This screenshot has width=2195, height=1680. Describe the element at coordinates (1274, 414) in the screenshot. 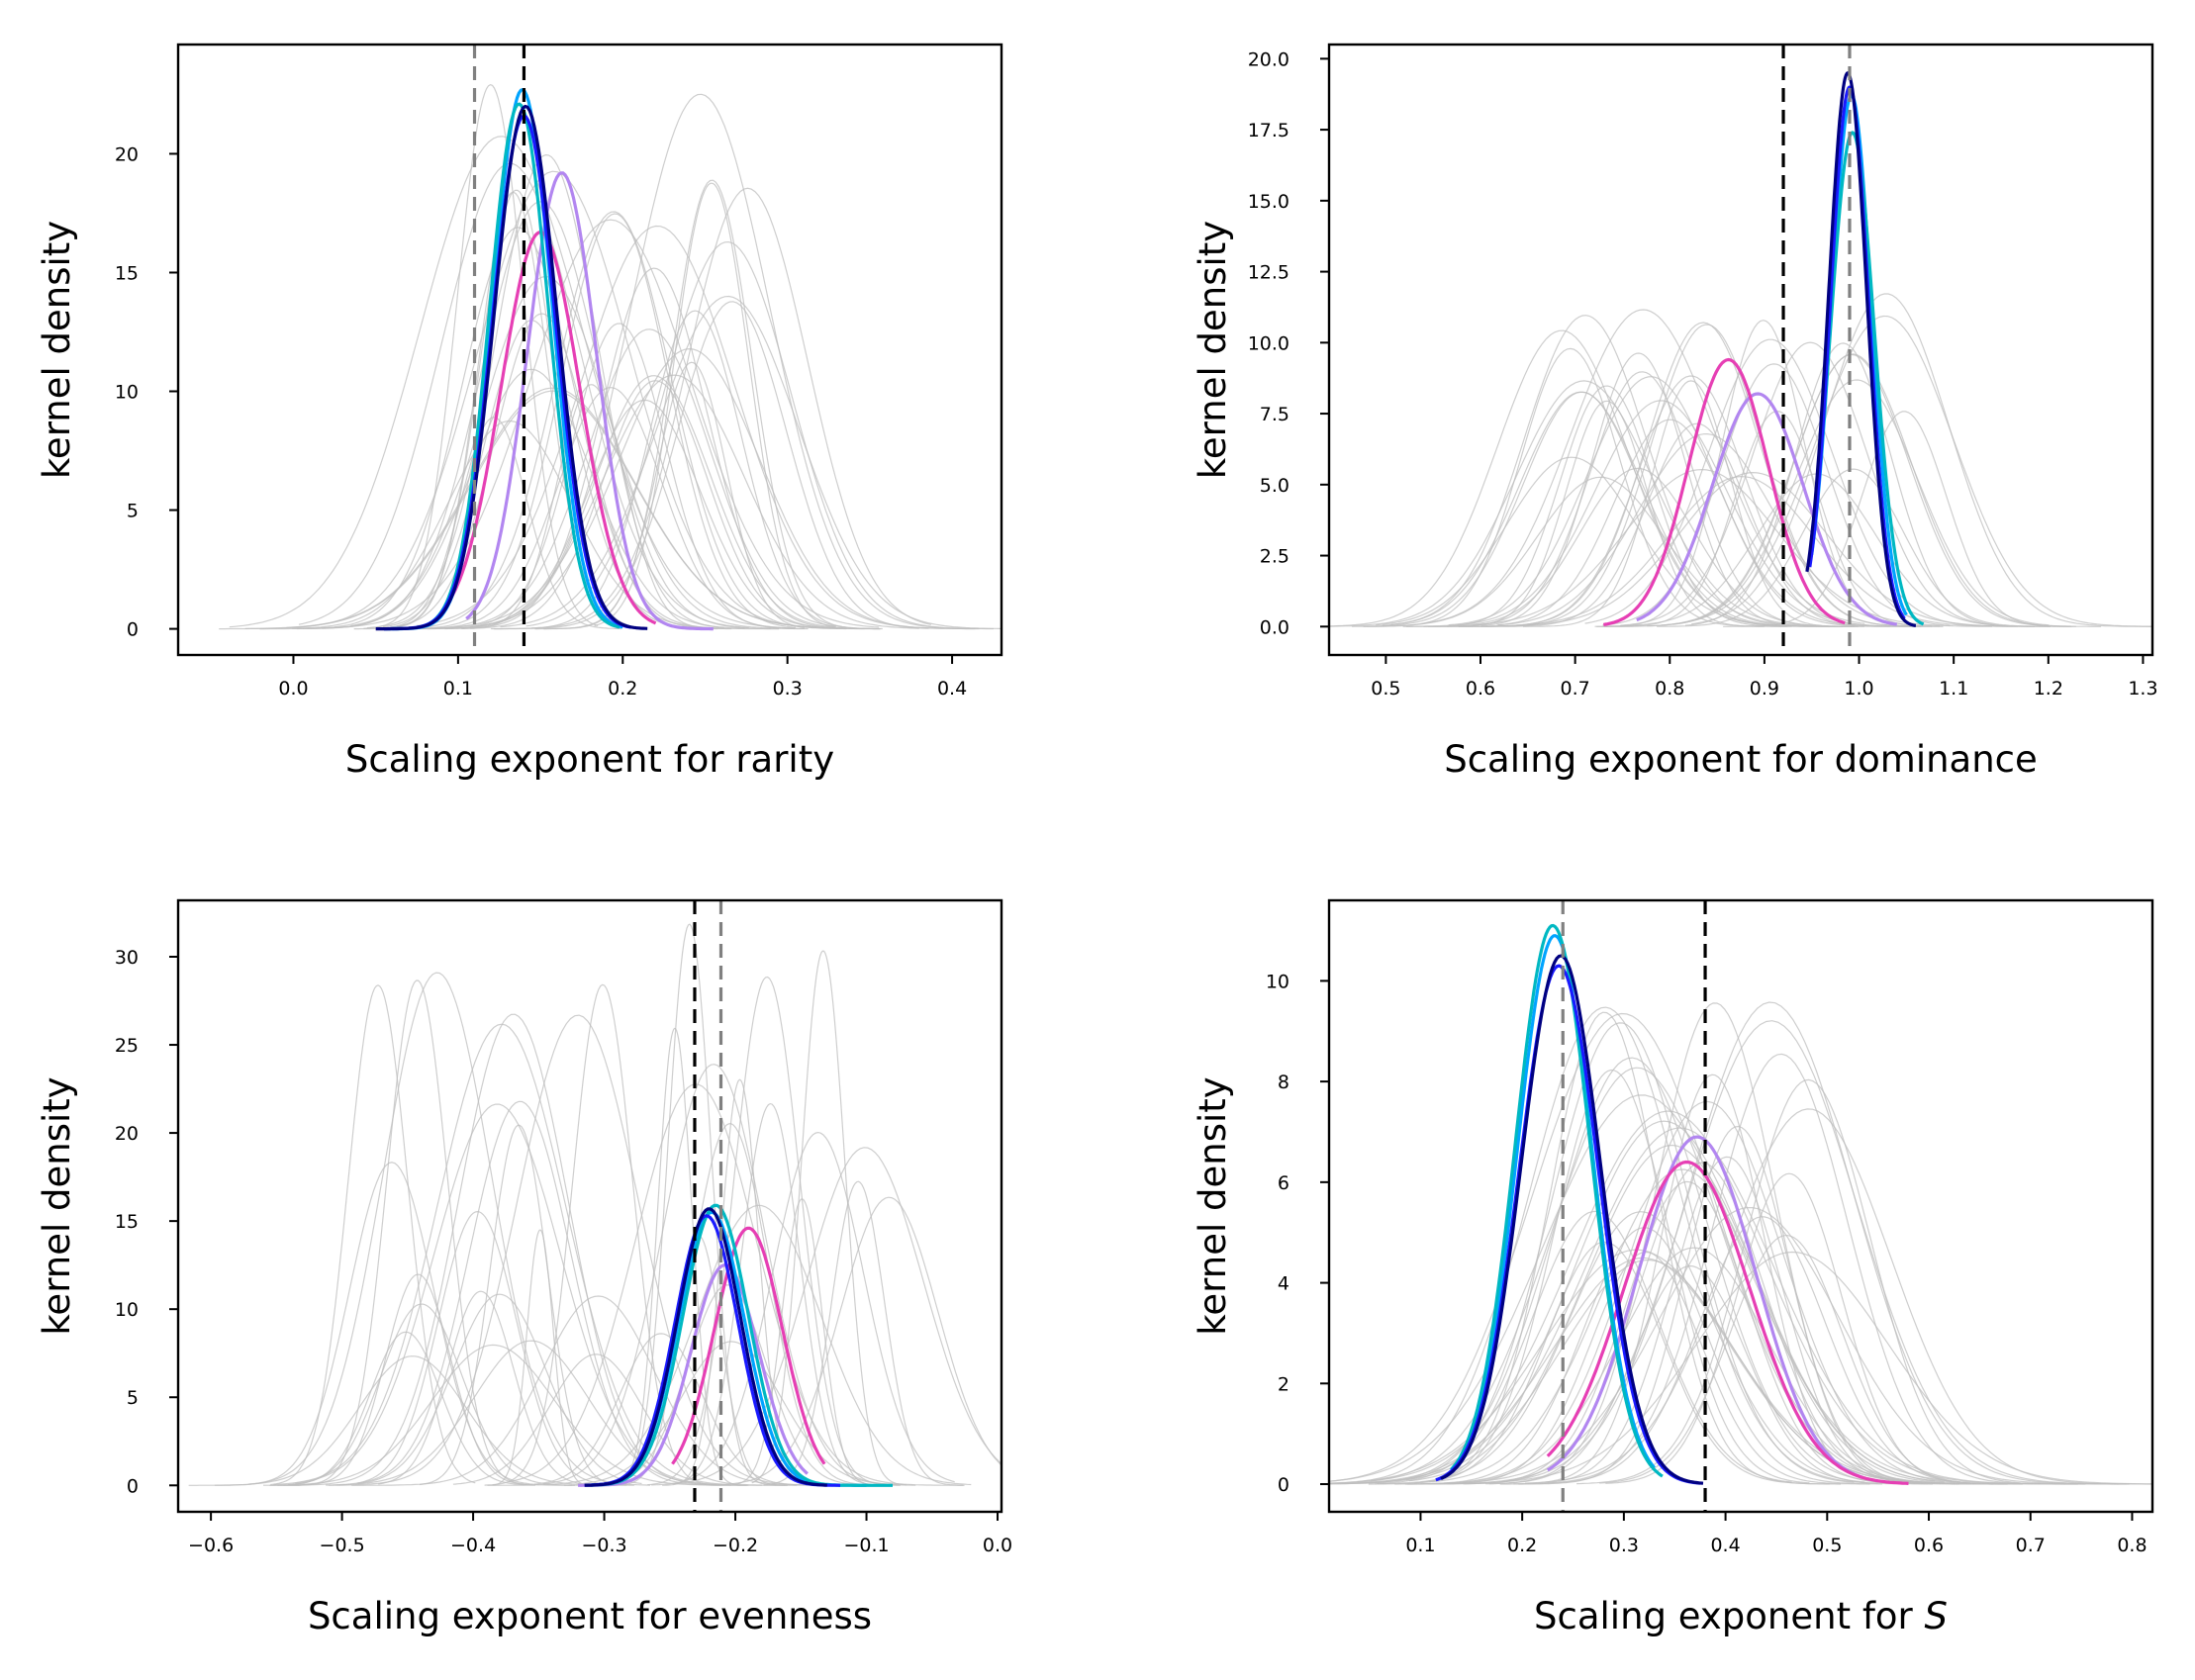

I see `y-tick-label: 7.5` at that location.